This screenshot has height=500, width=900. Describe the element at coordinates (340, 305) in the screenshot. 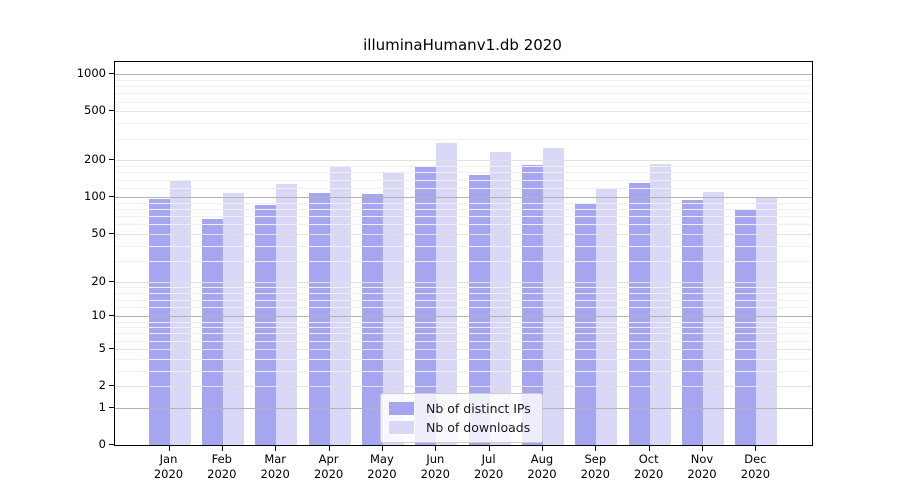

I see `bar-nb-of-downloads-apr` at that location.